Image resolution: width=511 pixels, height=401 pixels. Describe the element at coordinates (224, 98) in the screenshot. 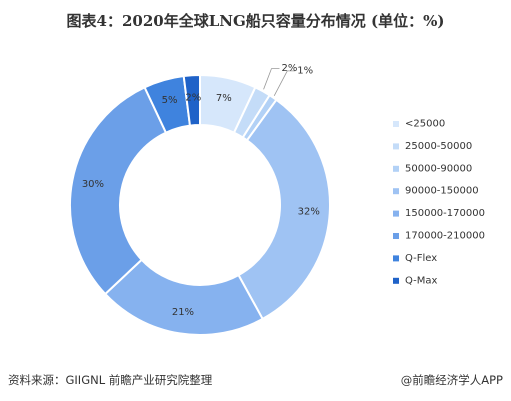

I see `slice-label: 7%` at that location.